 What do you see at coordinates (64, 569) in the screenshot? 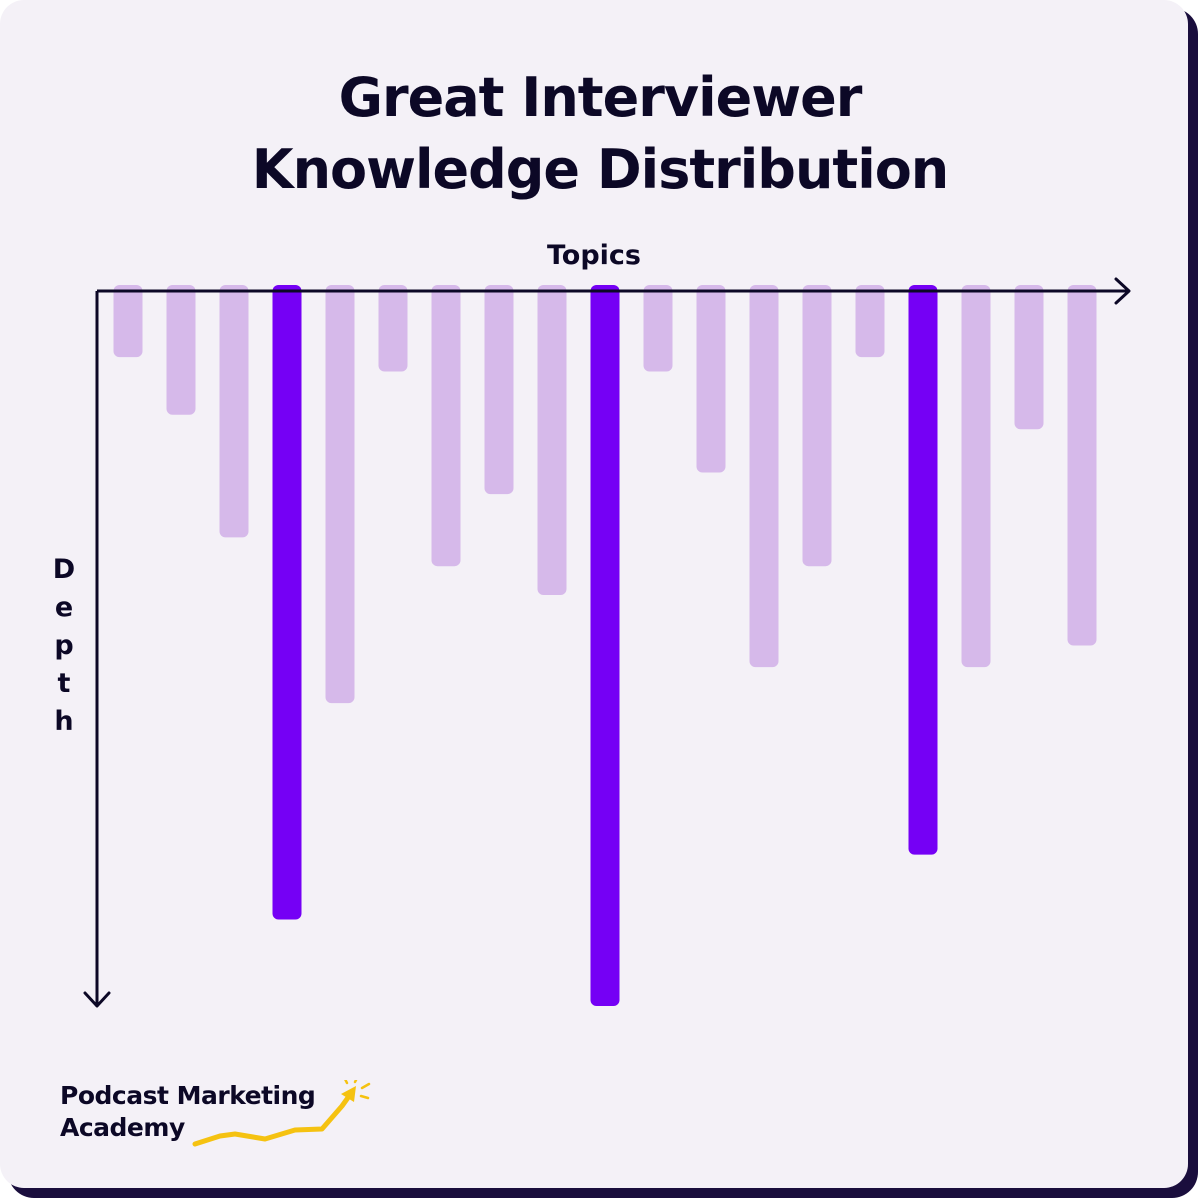
I see `y-axis-label-letter: D` at bounding box center [64, 569].